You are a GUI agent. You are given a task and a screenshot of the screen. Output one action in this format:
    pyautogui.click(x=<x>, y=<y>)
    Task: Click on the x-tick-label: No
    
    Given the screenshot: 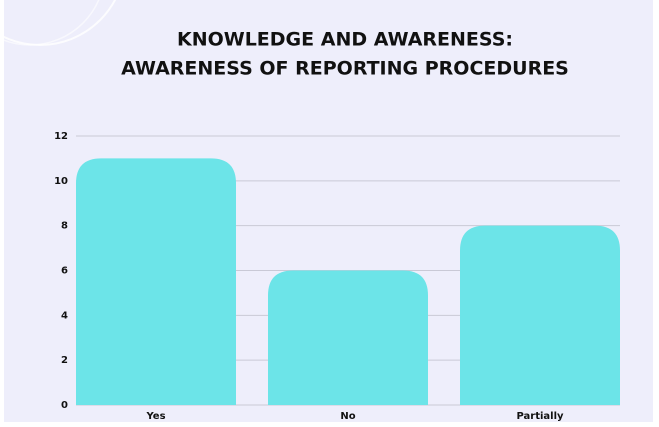 What is the action you would take?
    pyautogui.click(x=347, y=416)
    